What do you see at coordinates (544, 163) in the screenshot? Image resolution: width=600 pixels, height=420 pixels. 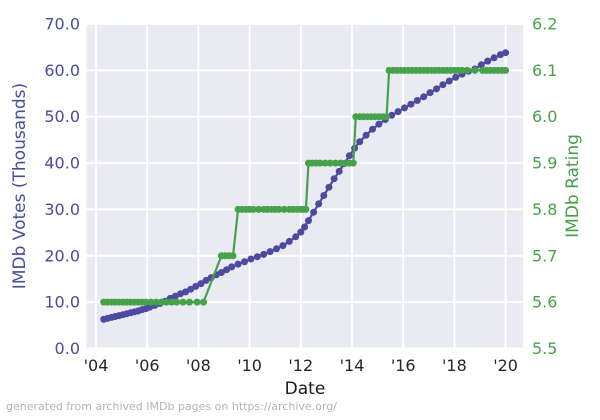 I see `right-axis-tick-label: 5.9` at bounding box center [544, 163].